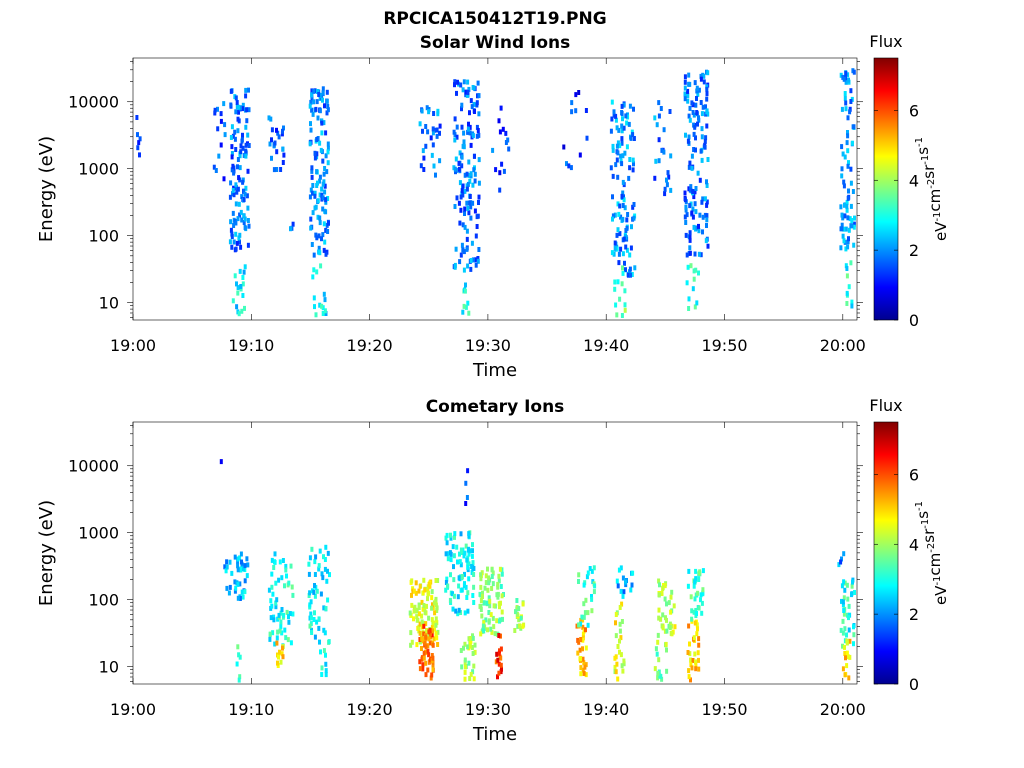  Describe the element at coordinates (133, 345) in the screenshot. I see `solar-wind-x-tick-label: 19:00` at that location.